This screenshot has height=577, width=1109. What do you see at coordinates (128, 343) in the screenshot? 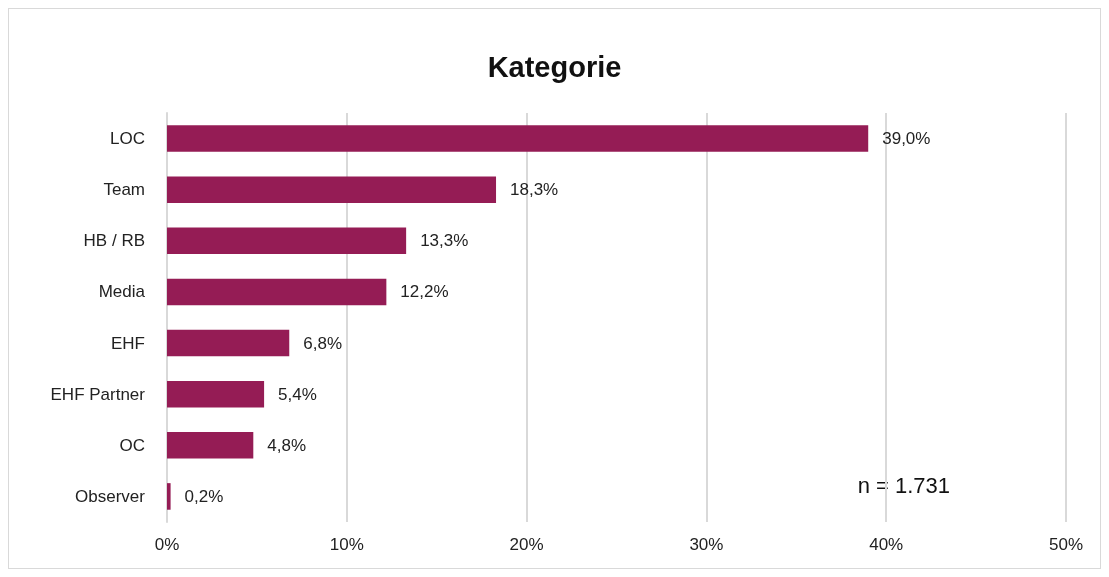
I see `y-tick-label: EHF` at bounding box center [128, 343].